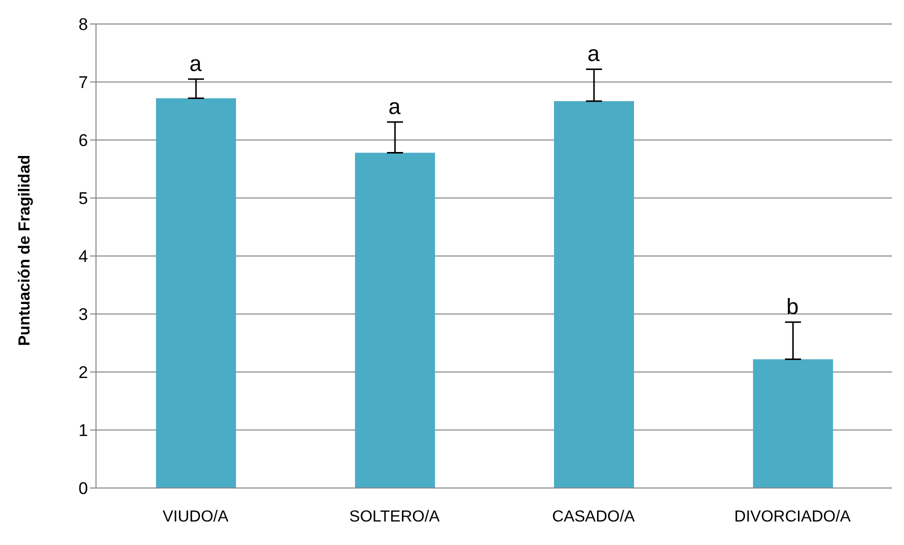 The width and height of the screenshot is (904, 545). Describe the element at coordinates (83, 488) in the screenshot. I see `y-tick-label: 0` at that location.